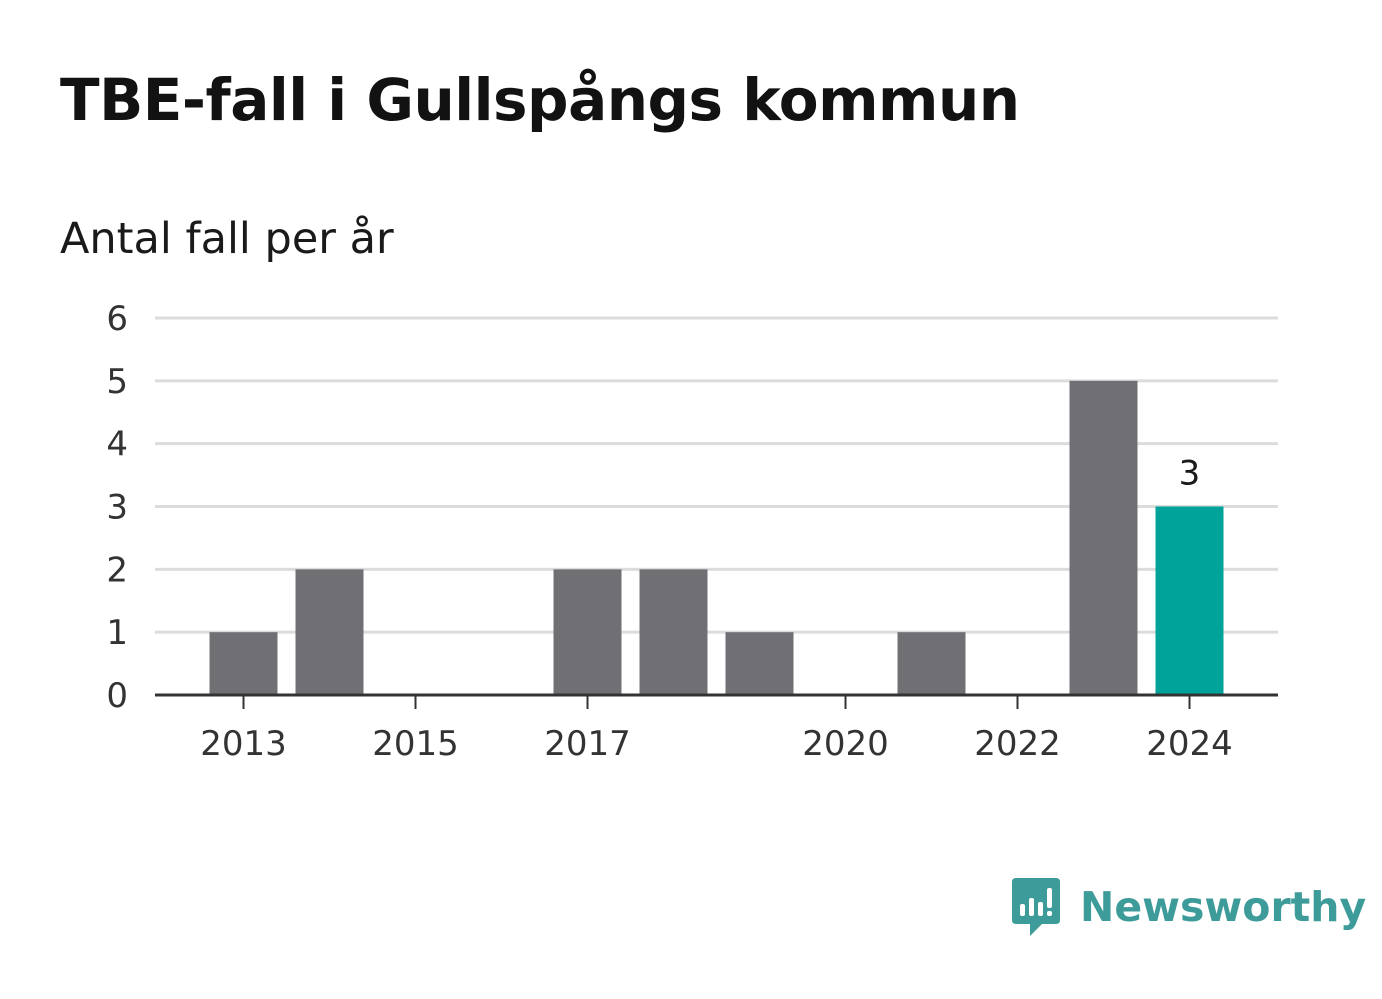 The height and width of the screenshot is (999, 1382). What do you see at coordinates (117, 319) in the screenshot?
I see `y-tick-label: 6` at bounding box center [117, 319].